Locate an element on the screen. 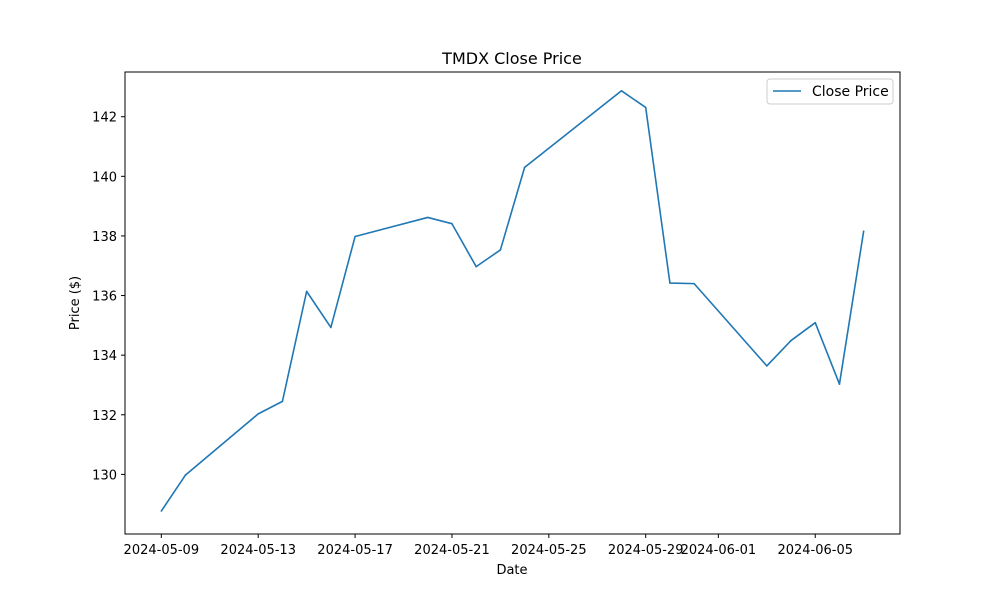 The height and width of the screenshot is (600, 1000). x-tick-label: 2024-06-01 is located at coordinates (719, 550).